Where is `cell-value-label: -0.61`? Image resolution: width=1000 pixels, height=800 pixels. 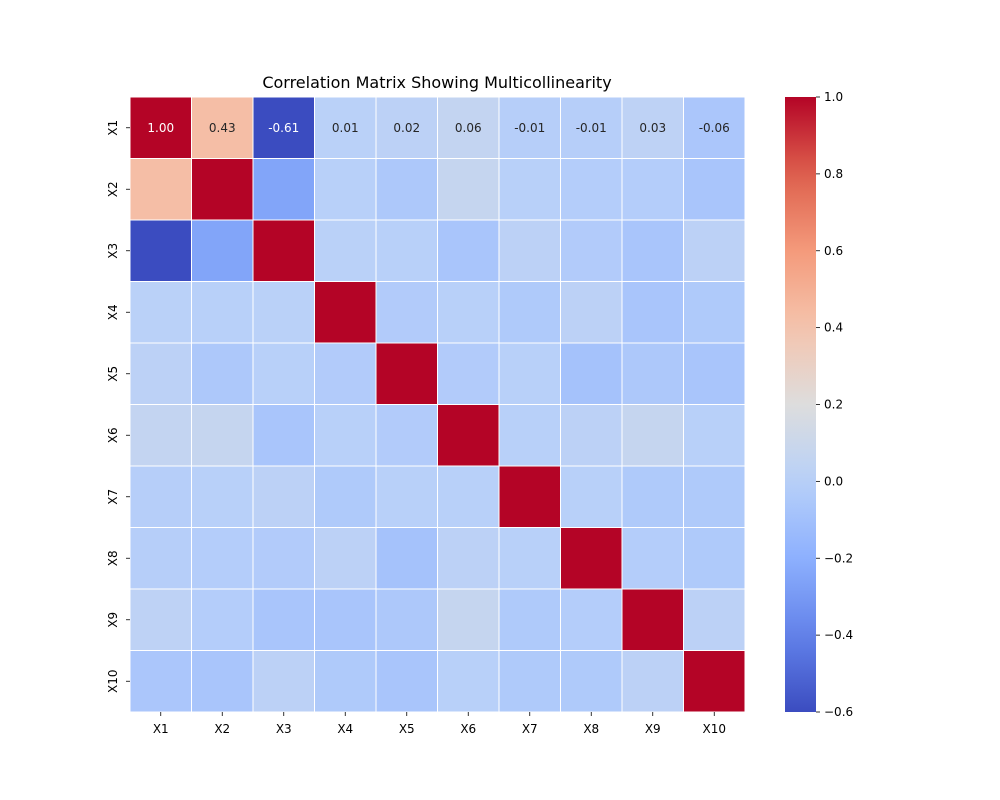
cell-value-label: -0.61 is located at coordinates (283, 128).